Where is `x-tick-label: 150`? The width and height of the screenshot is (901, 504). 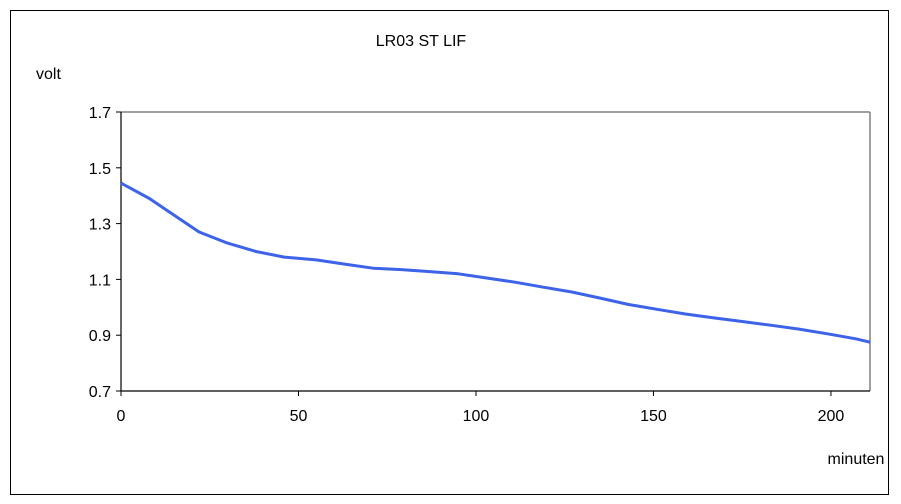 x-tick-label: 150 is located at coordinates (653, 416).